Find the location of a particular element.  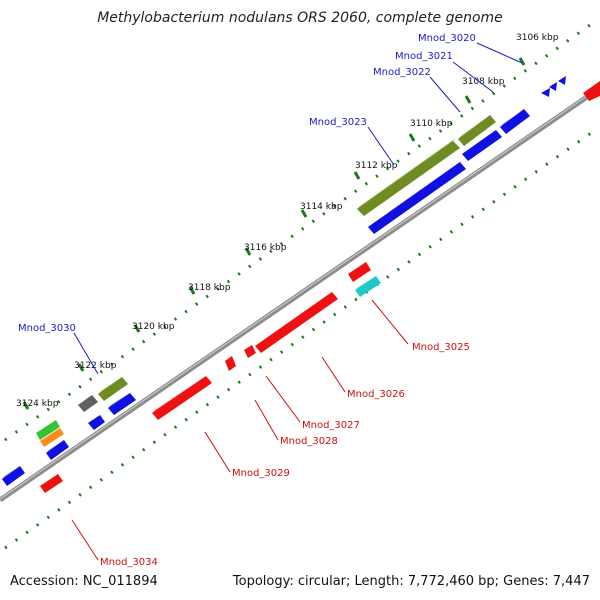

label-mnod-3021: Mnod_3021 is located at coordinates (424, 56).